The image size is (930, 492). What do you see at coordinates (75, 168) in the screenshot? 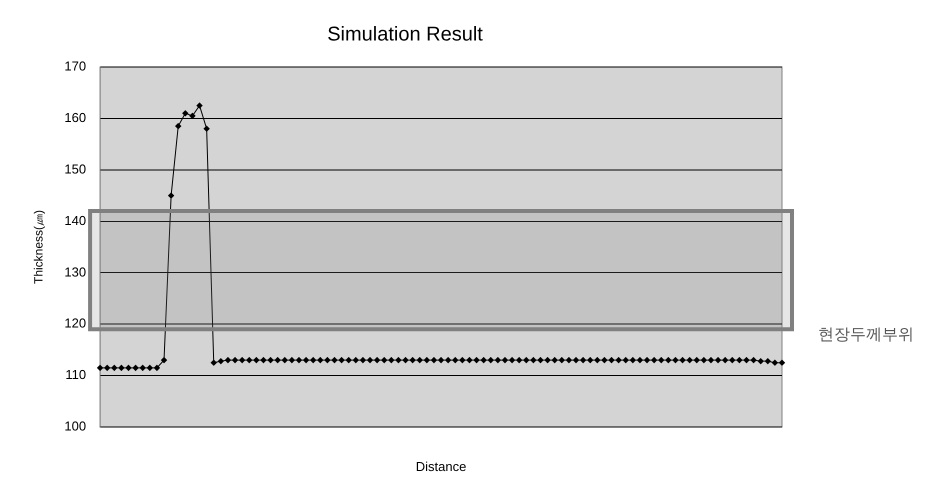
I see `y-tick-label: 150` at bounding box center [75, 168].